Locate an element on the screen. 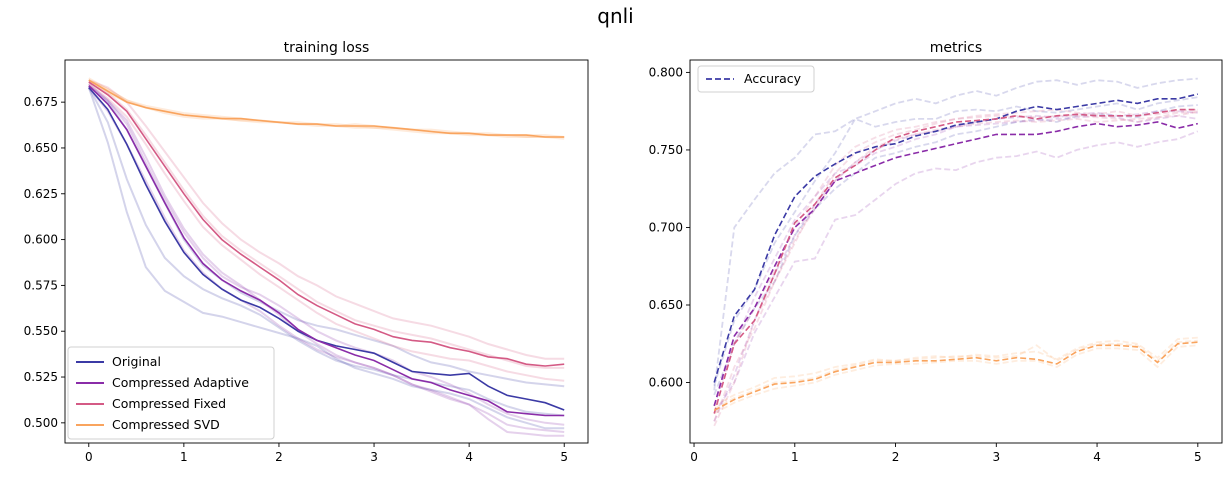 The image size is (1231, 478). chart-title: training loss is located at coordinates (327, 48).